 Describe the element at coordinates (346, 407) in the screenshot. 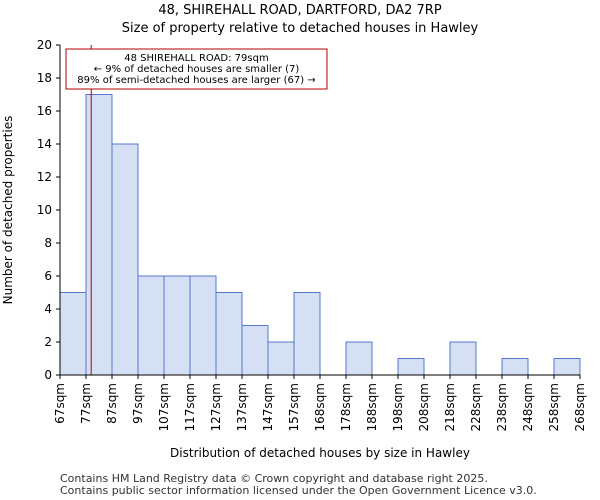

I see `x-tick-label-178sqm: 178sqm` at that location.